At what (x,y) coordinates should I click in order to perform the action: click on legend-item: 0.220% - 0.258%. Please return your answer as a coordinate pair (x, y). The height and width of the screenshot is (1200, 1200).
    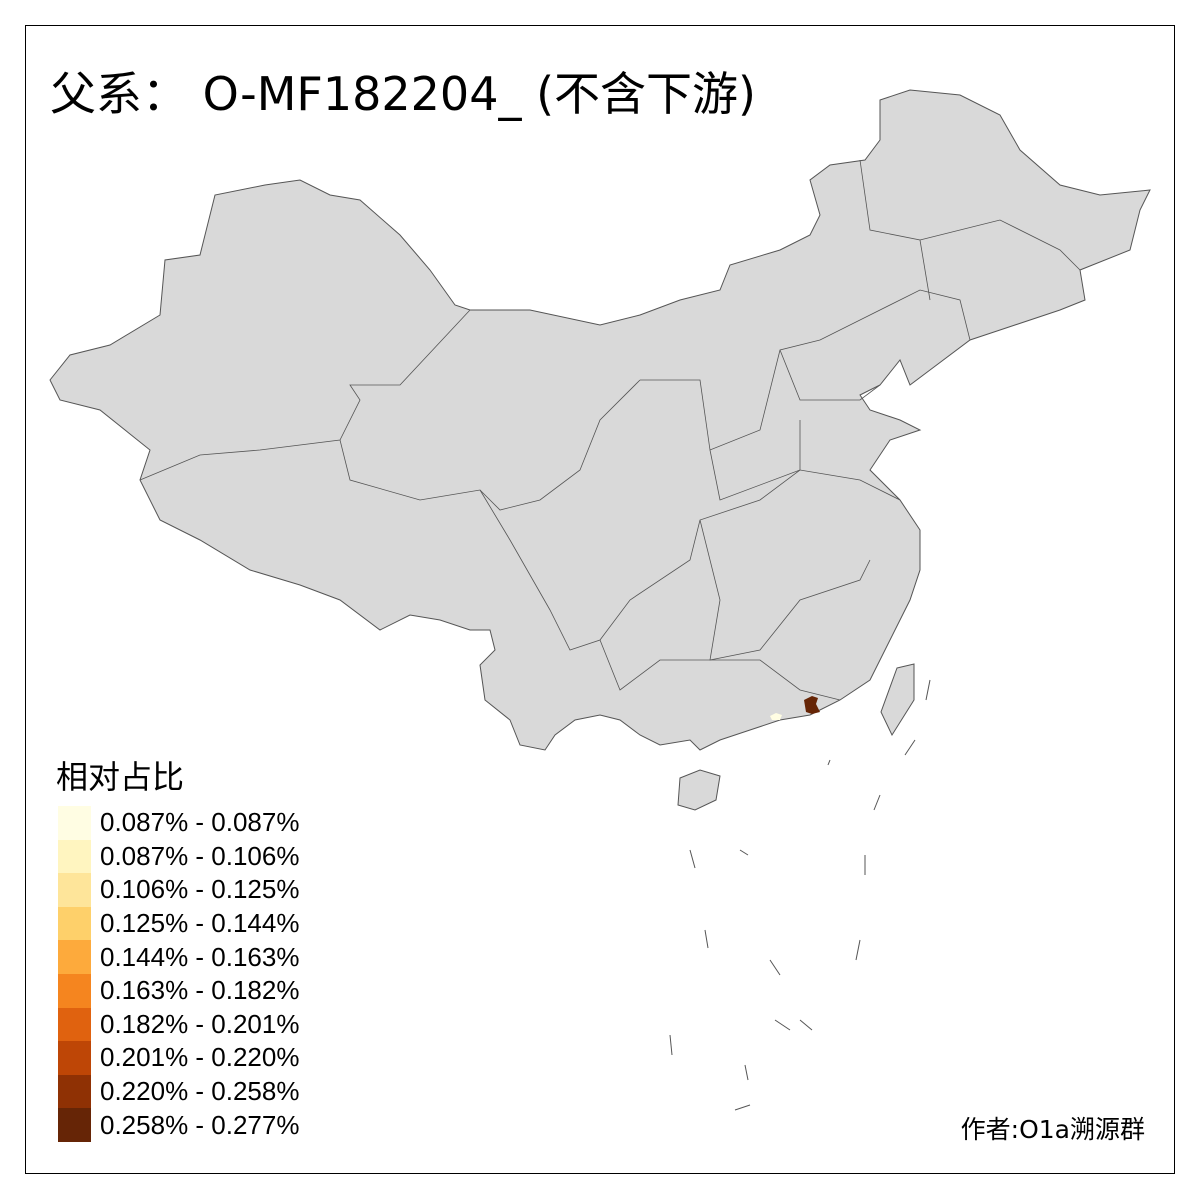
    Looking at the image, I should click on (179, 1091).